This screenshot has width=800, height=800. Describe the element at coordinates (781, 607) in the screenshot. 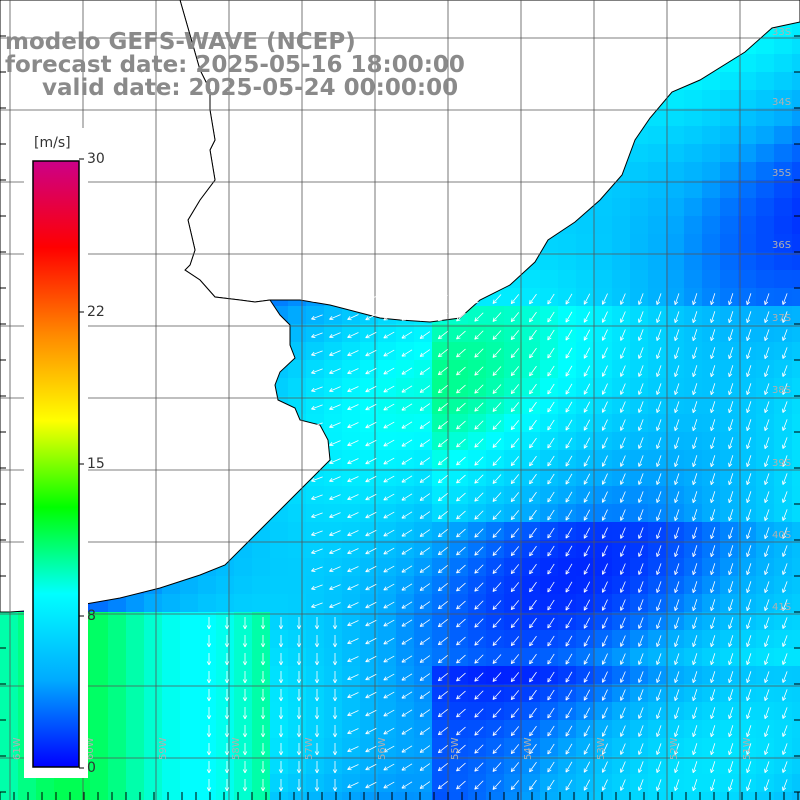

I see `latitude-label: 41S` at that location.